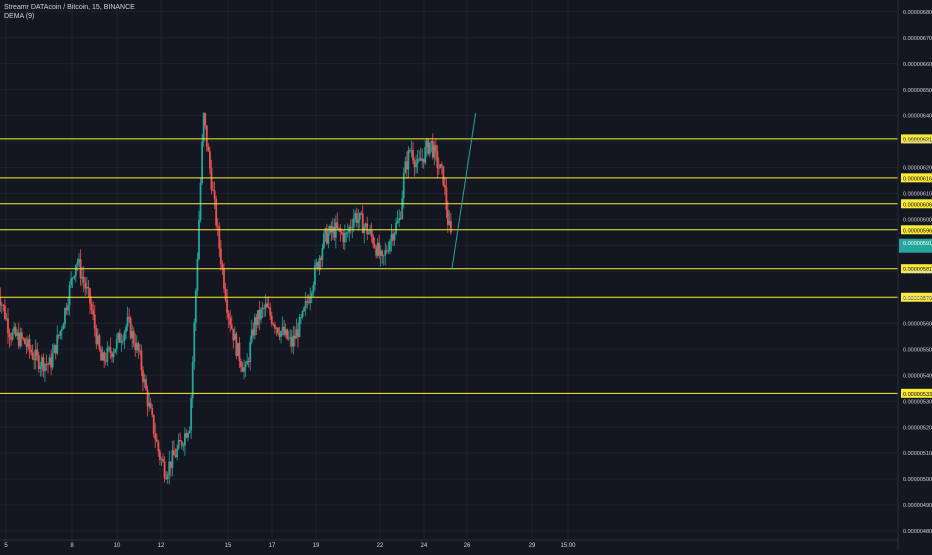 This screenshot has width=932, height=555. I want to click on last-price-tag, so click(915, 245).